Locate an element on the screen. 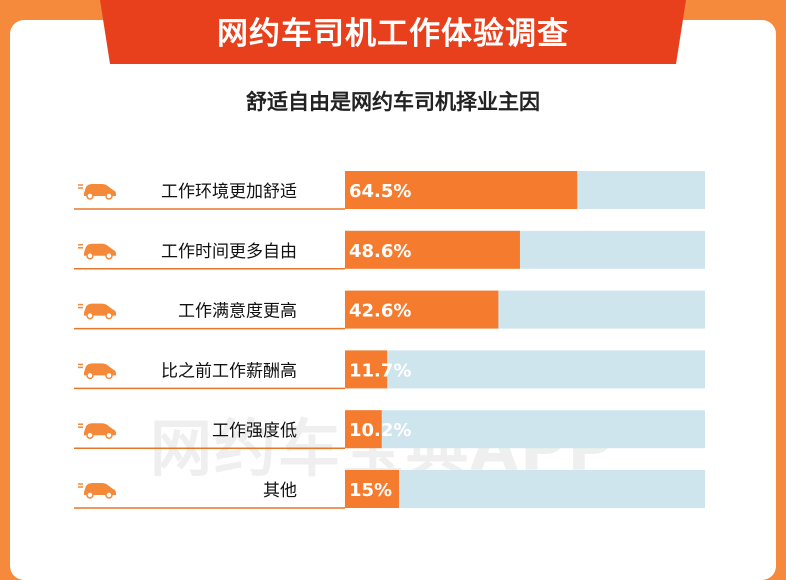 The image size is (786, 580). page-title: 网约车司机工作体验调查 is located at coordinates (393, 34).